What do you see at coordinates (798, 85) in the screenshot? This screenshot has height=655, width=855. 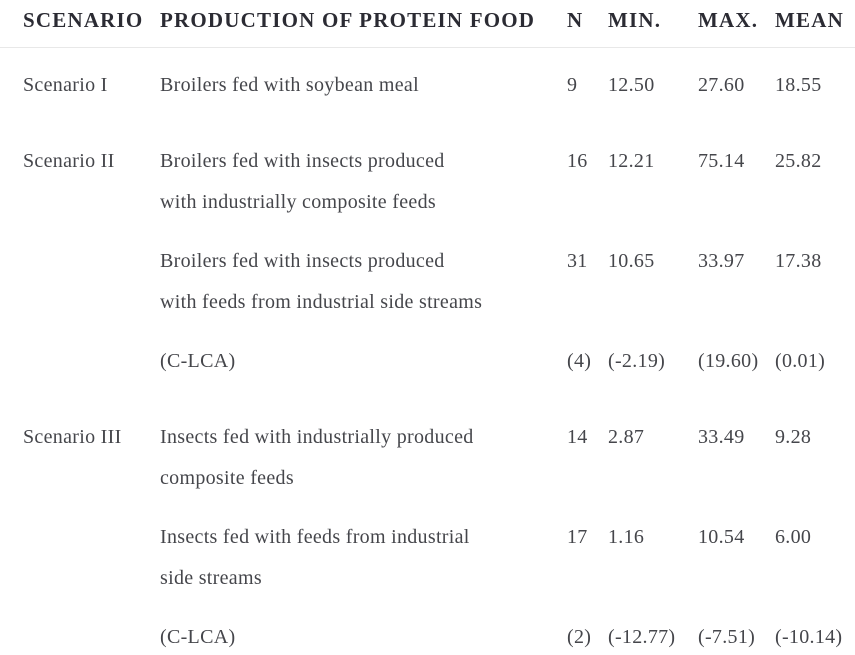 I see `mean-cell: 18.55` at bounding box center [798, 85].